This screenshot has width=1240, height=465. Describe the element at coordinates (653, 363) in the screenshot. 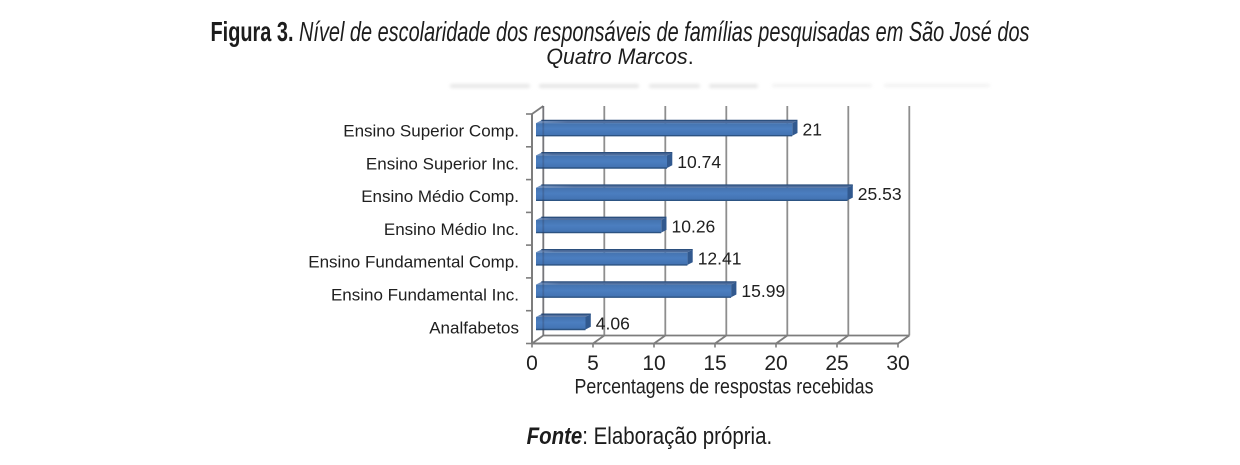

I see `svg-text: 10` at that location.